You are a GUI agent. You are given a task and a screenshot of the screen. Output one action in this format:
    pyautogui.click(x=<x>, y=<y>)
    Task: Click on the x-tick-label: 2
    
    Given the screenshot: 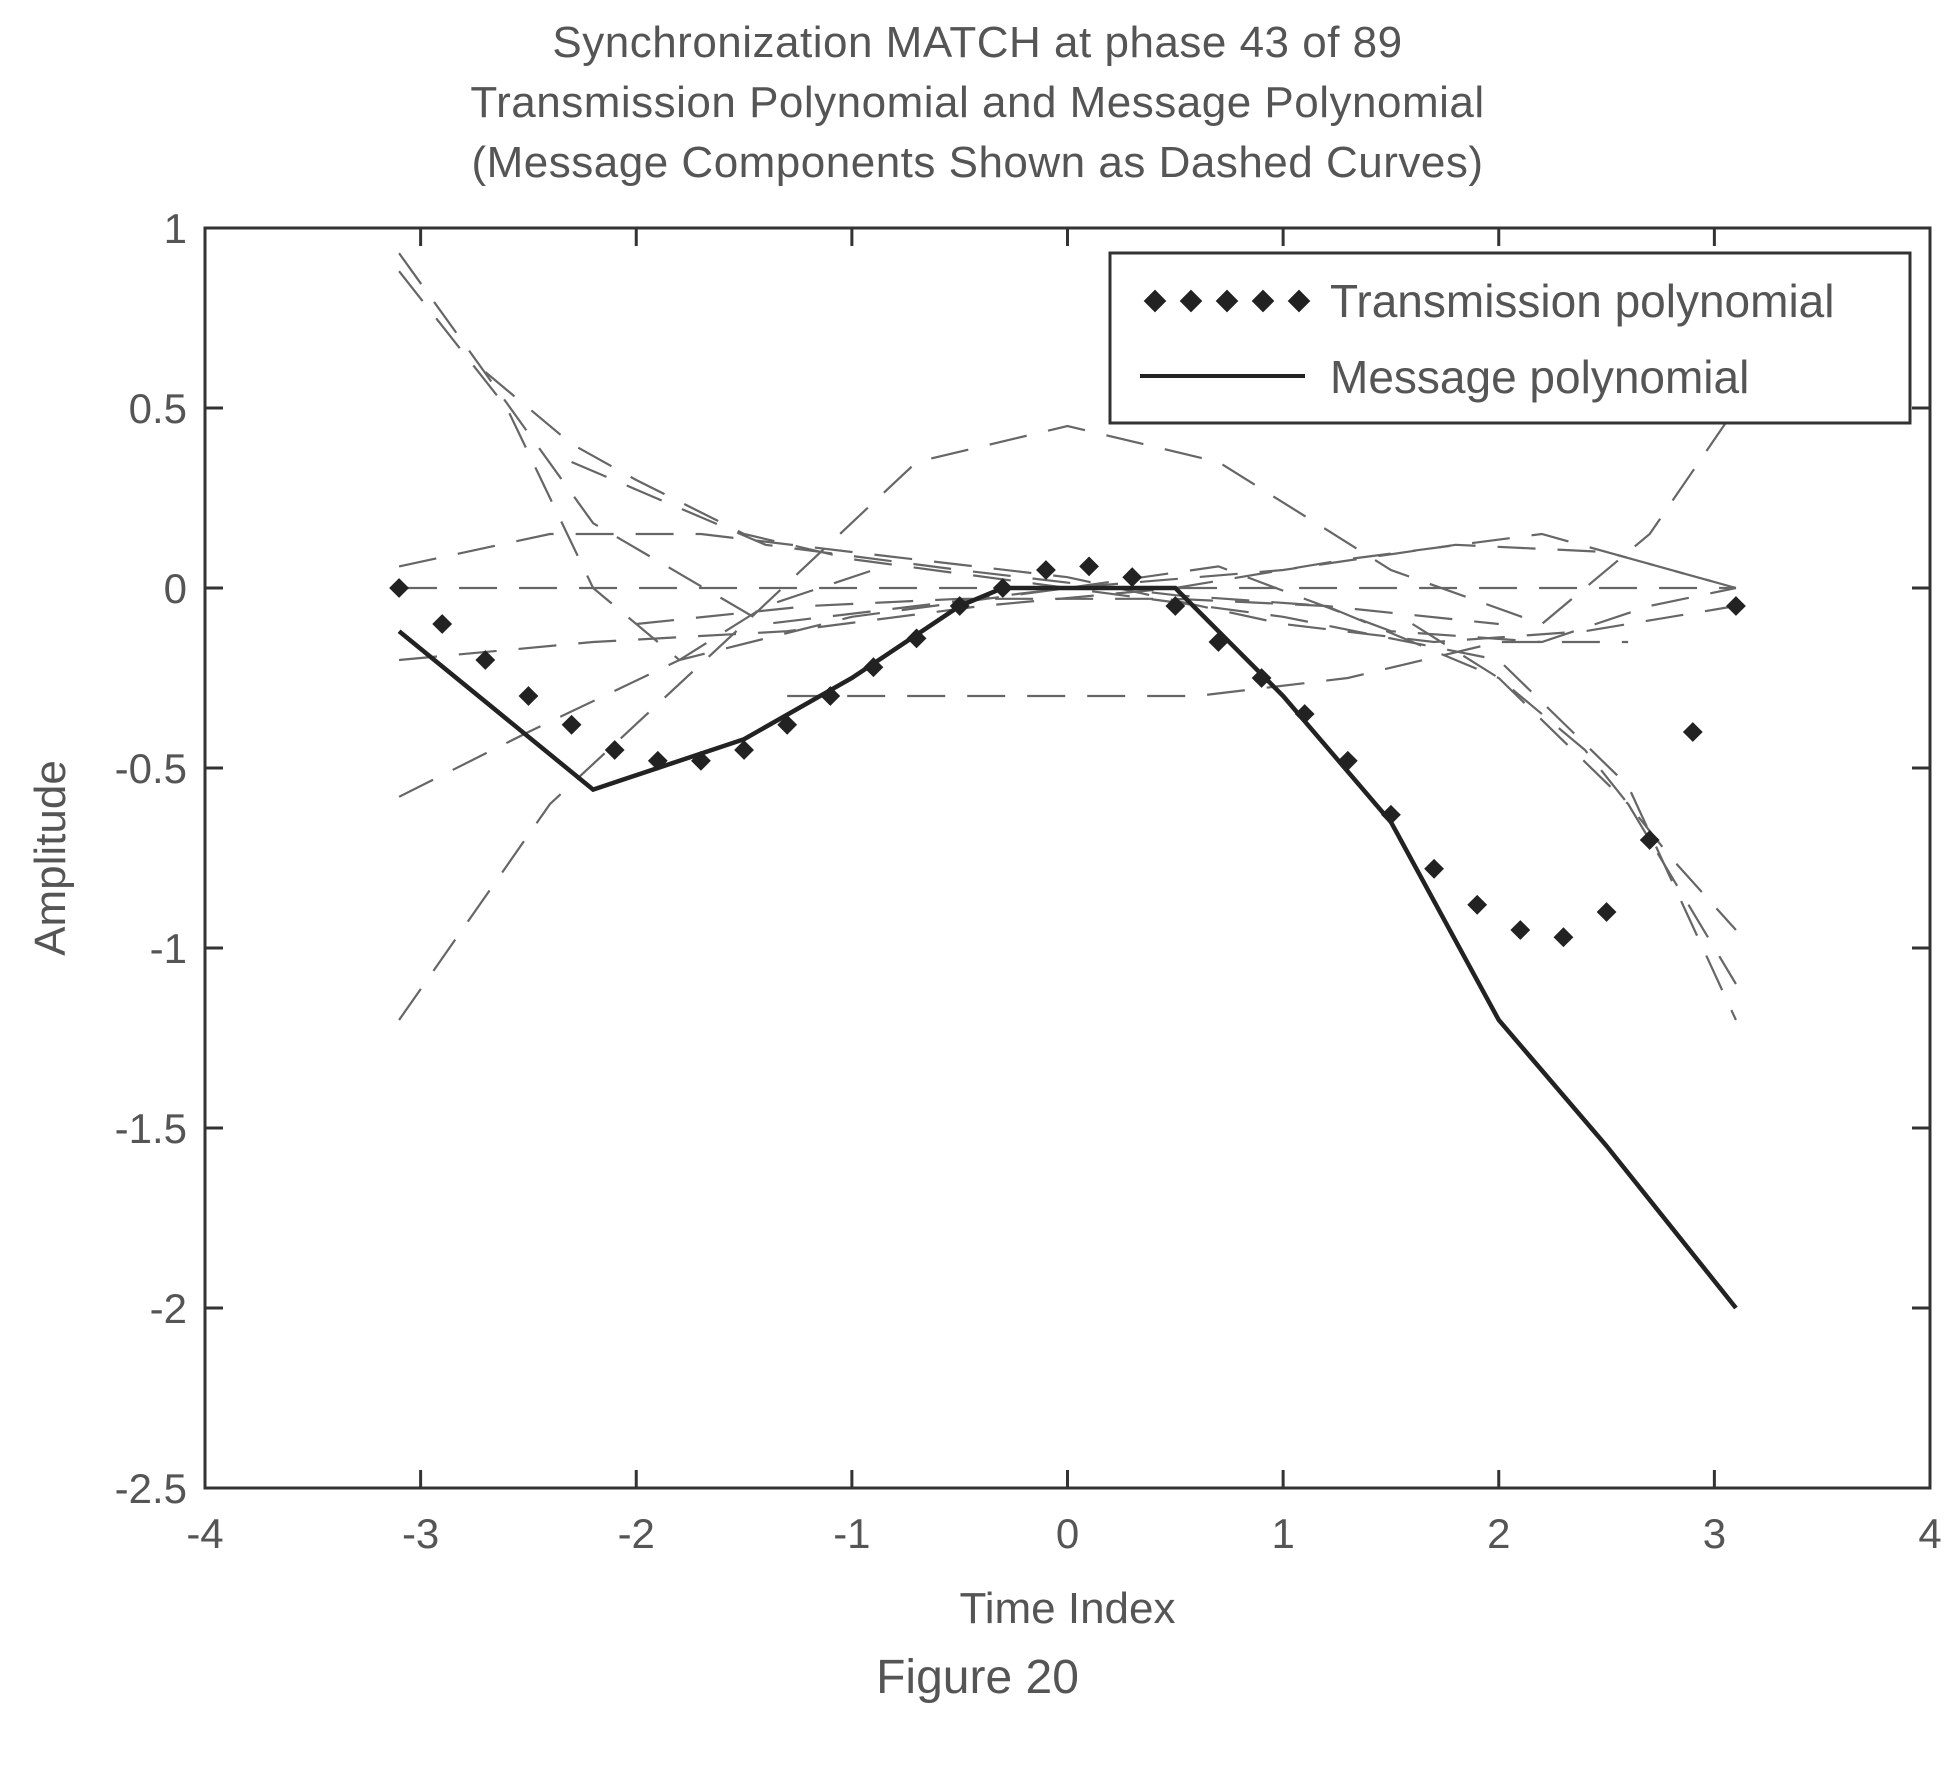 What is the action you would take?
    pyautogui.click(x=1498, y=1533)
    